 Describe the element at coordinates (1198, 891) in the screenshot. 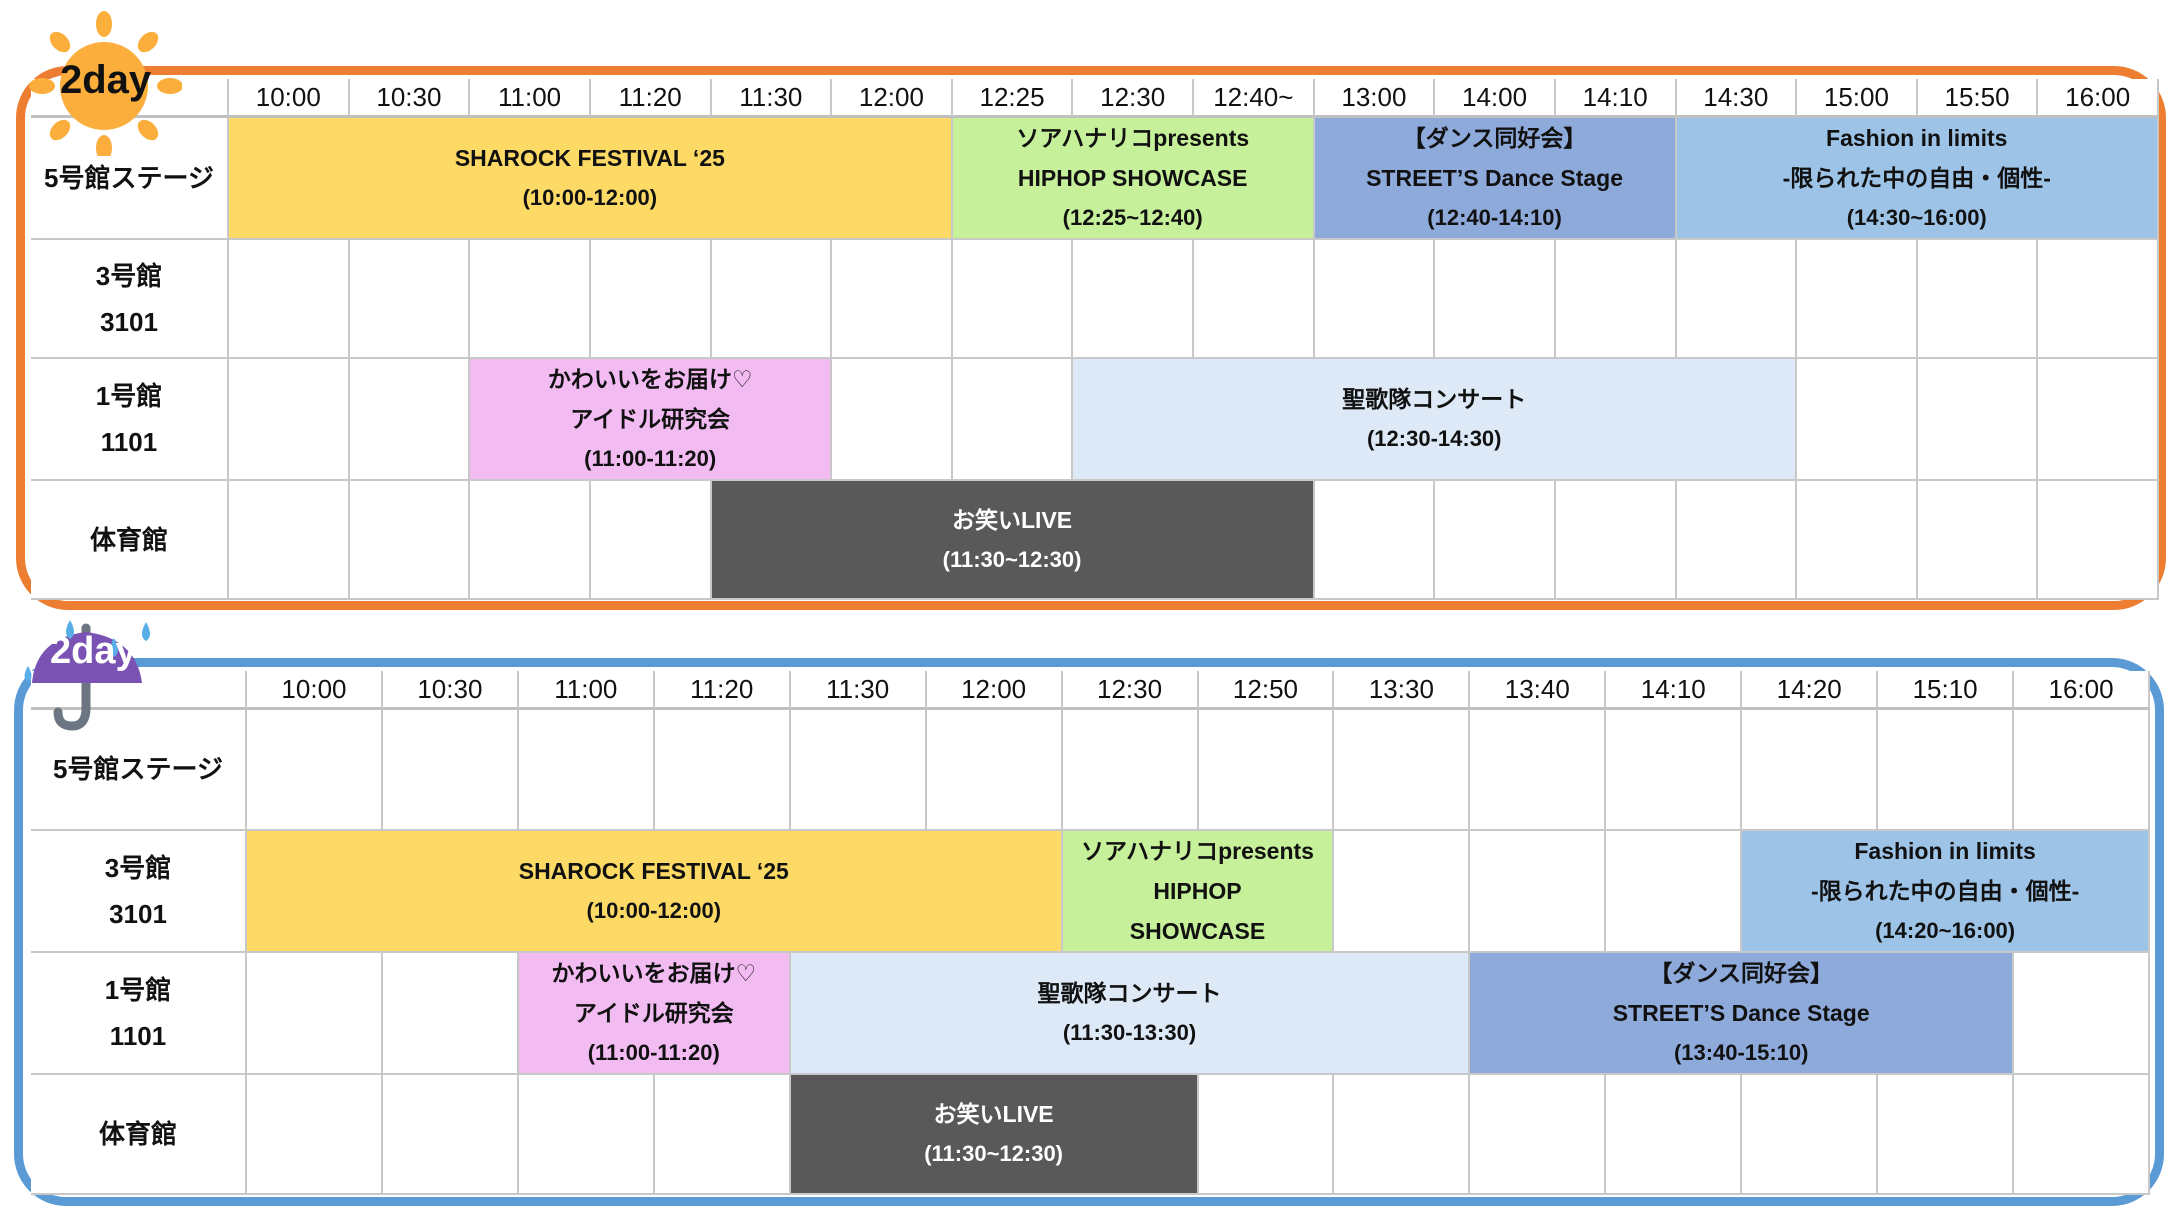

I see `event-block: ソアハナリコpresents HIPHOP SHOWCASE` at that location.